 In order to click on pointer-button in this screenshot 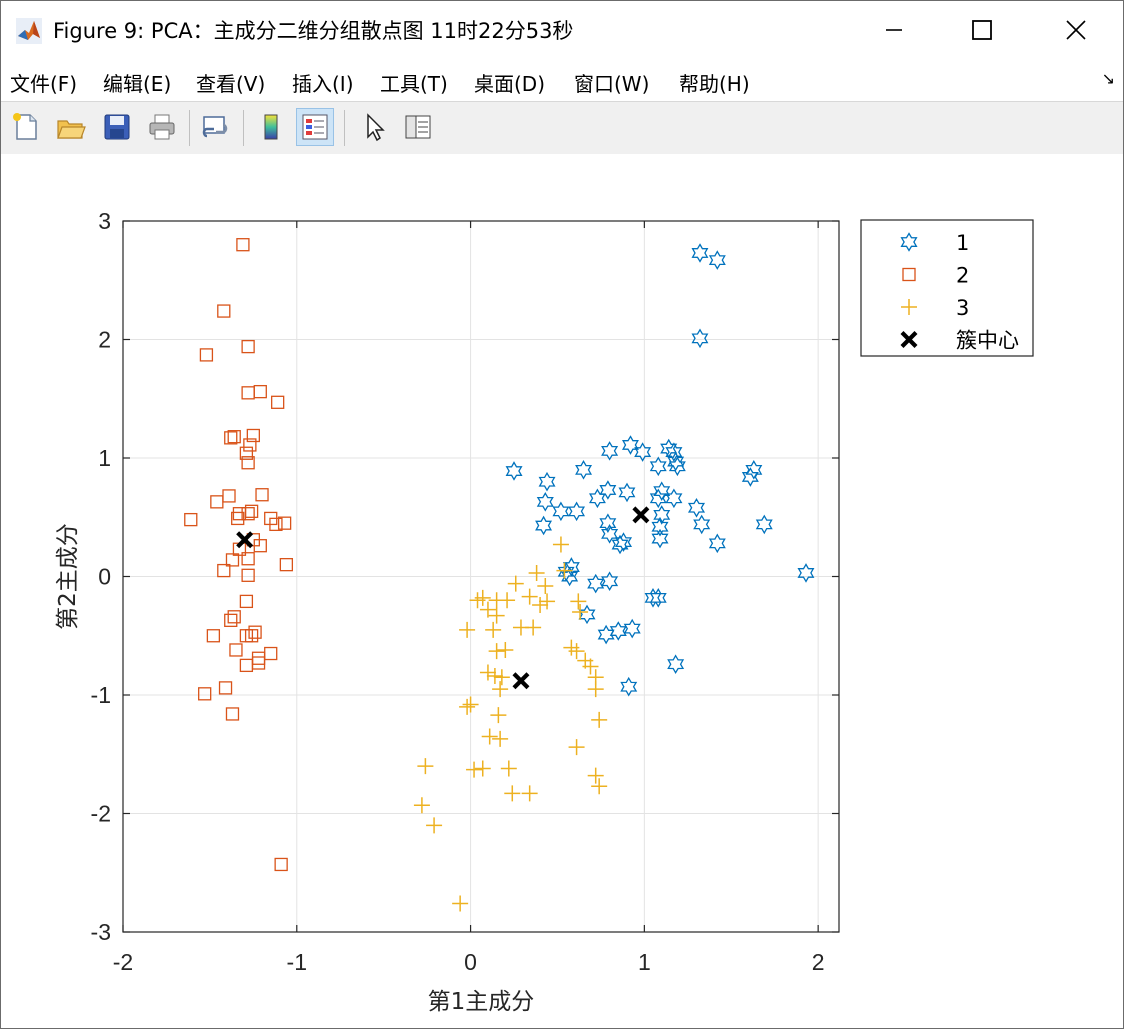, I will do `click(374, 127)`.